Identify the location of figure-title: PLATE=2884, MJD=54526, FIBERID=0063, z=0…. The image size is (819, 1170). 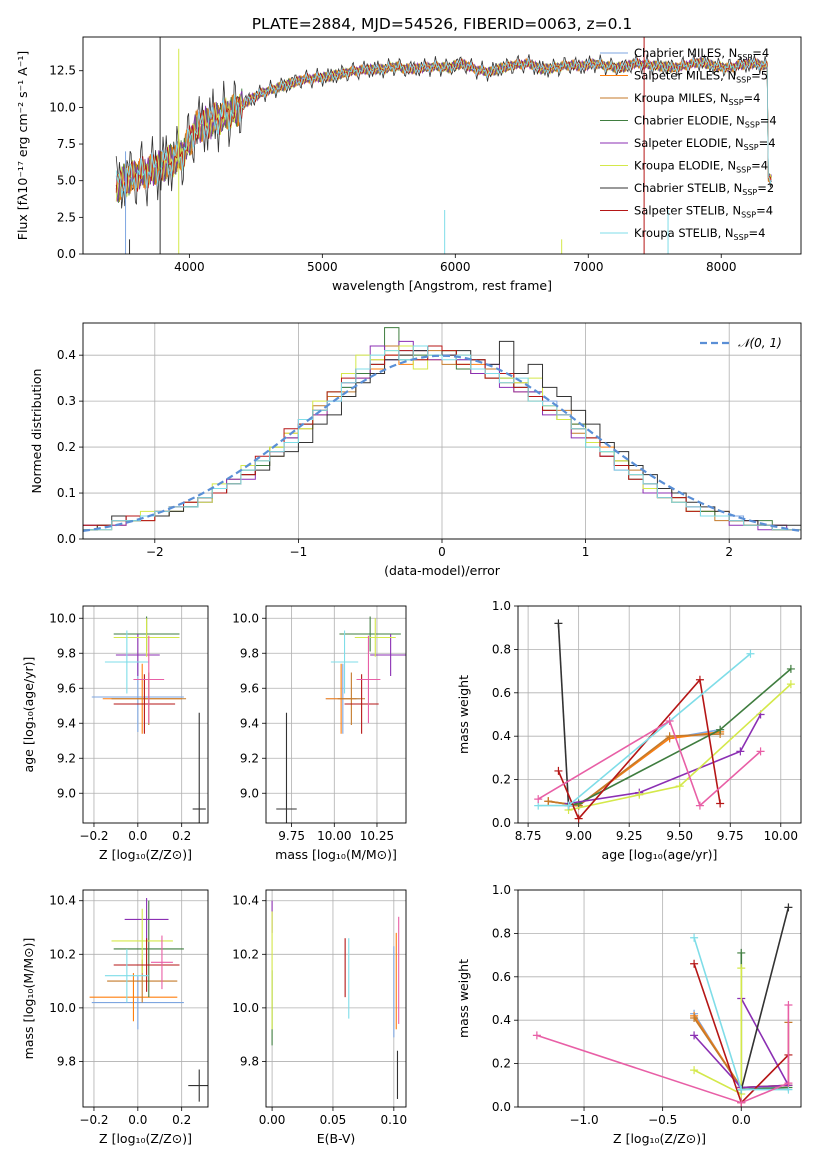
(442, 24).